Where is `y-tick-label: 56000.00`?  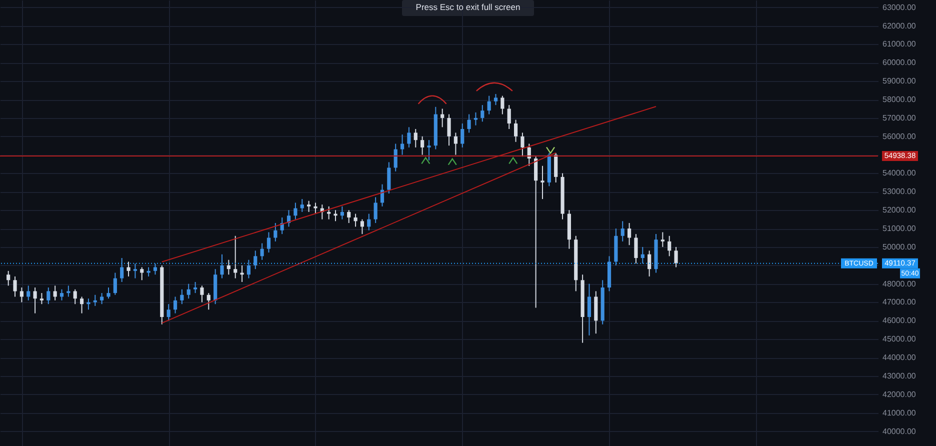
y-tick-label: 56000.00 is located at coordinates (899, 136).